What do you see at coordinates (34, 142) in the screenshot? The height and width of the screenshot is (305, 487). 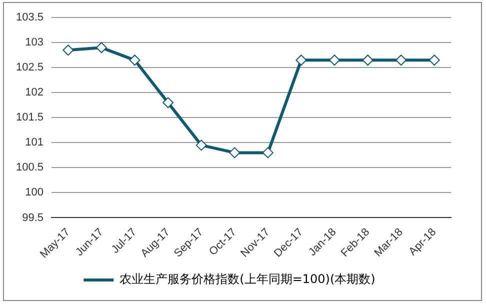 I see `y-tick-label: 101` at bounding box center [34, 142].